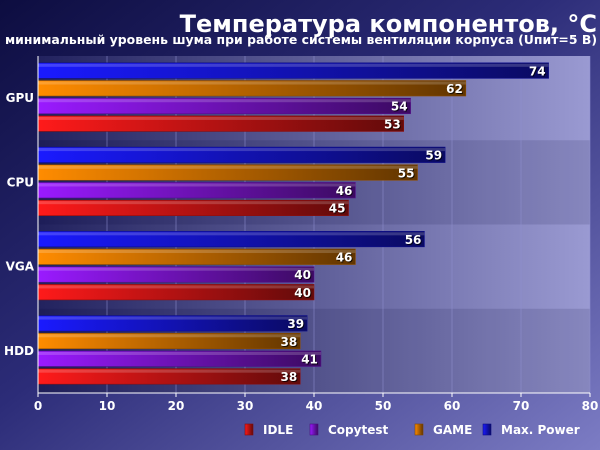 This screenshot has width=600, height=450. I want to click on value-label: 55, so click(406, 173).